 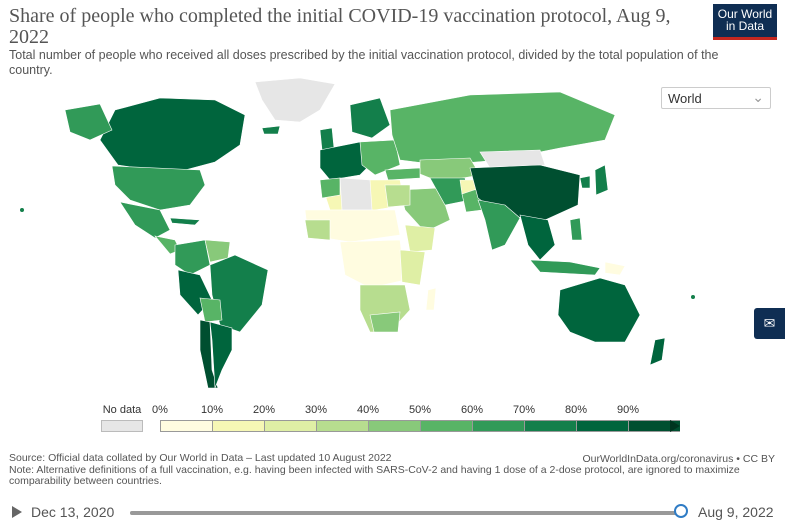 I want to click on legend-tick-label: 0%, so click(x=160, y=410).